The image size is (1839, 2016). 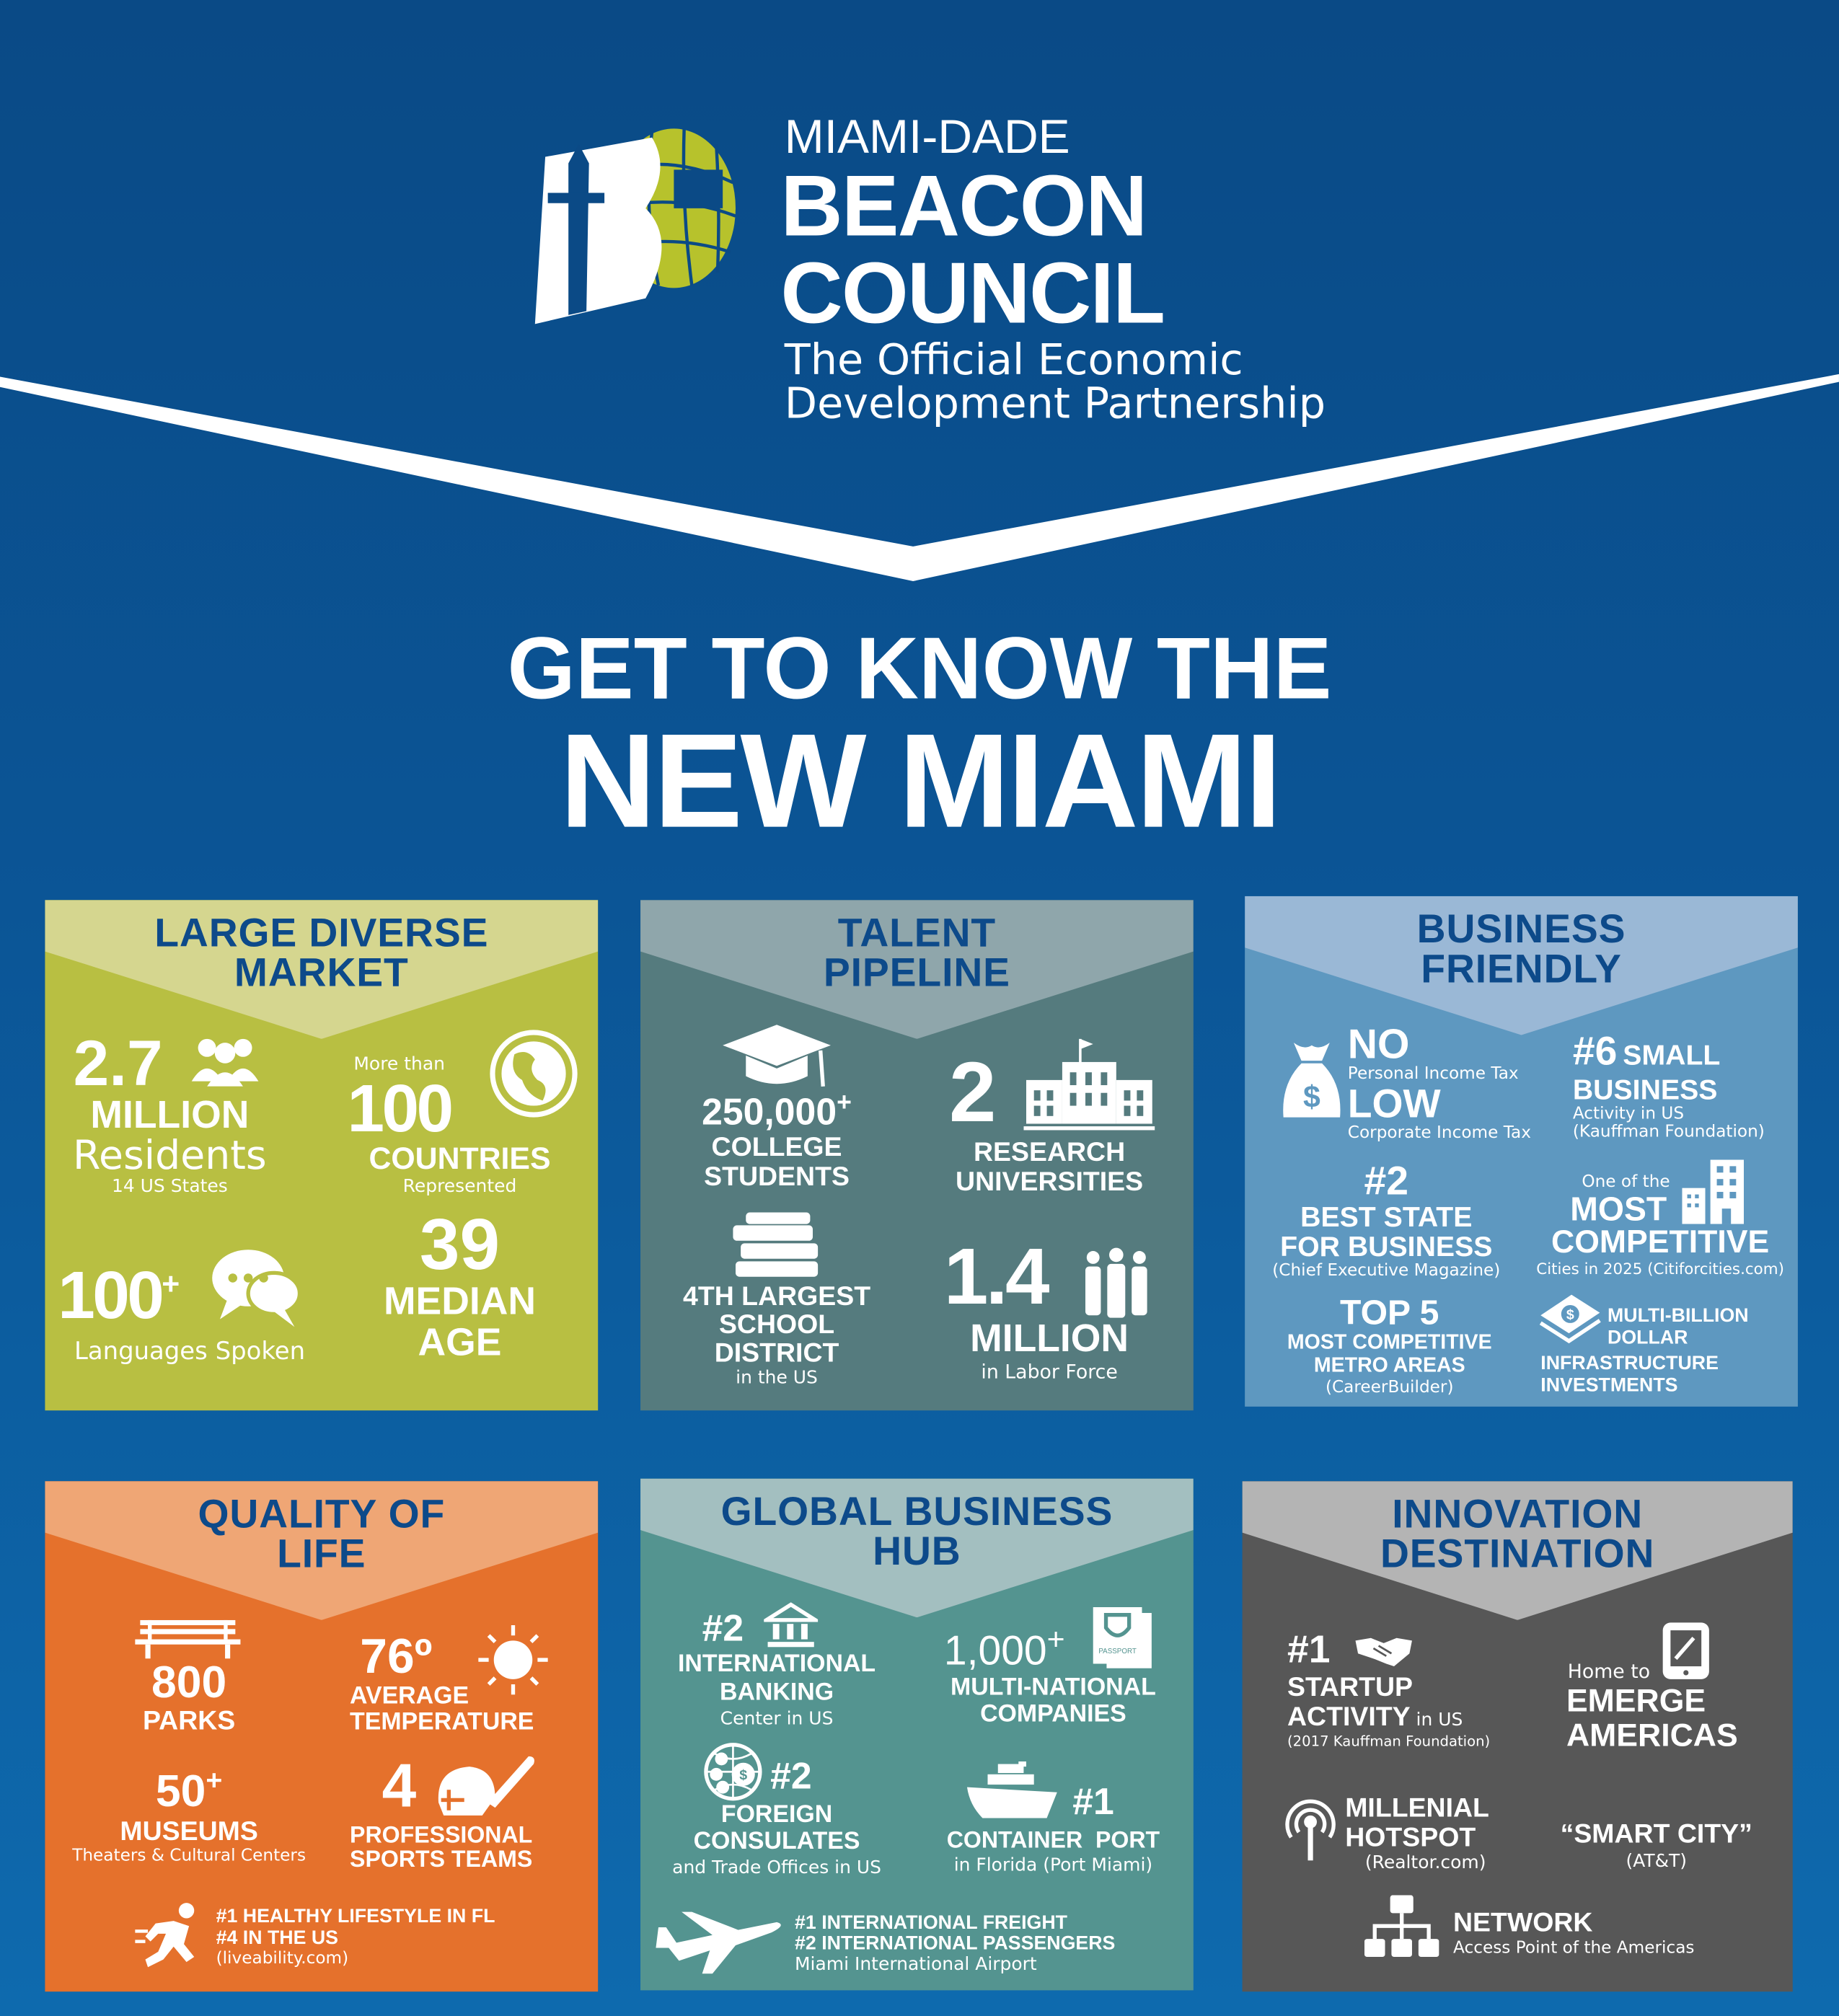 What do you see at coordinates (397, 1657) in the screenshot?
I see `temp-value: 76º` at bounding box center [397, 1657].